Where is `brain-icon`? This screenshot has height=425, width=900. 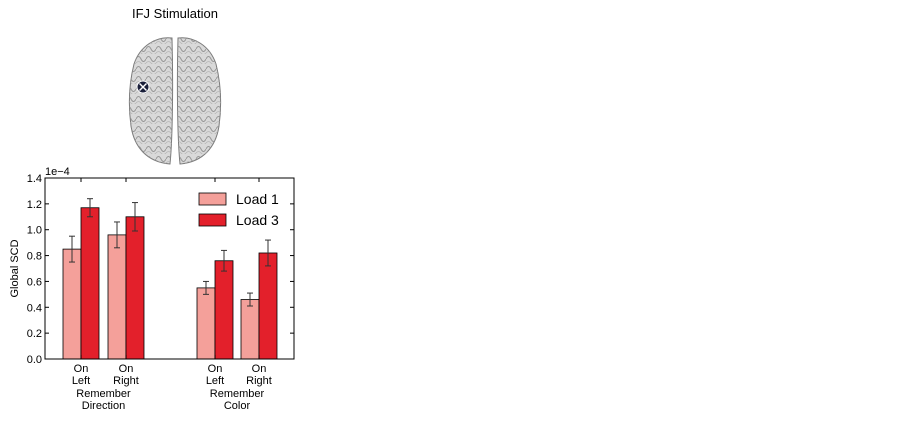
brain-icon is located at coordinates (175, 101).